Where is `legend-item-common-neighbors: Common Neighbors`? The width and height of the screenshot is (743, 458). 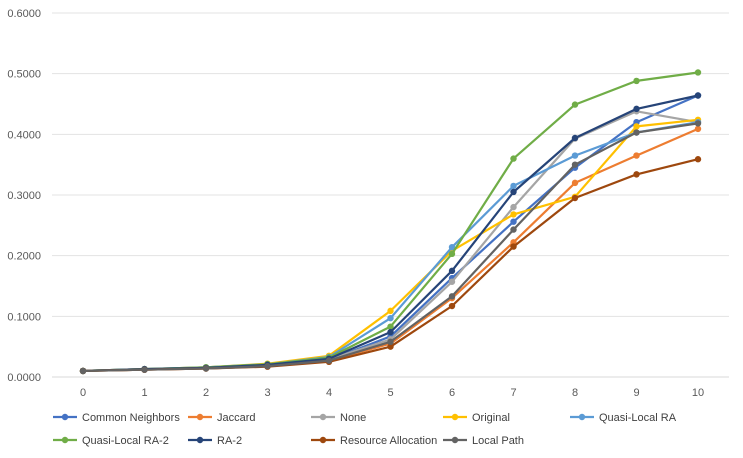 legend-item-common-neighbors: Common Neighbors is located at coordinates (116, 418).